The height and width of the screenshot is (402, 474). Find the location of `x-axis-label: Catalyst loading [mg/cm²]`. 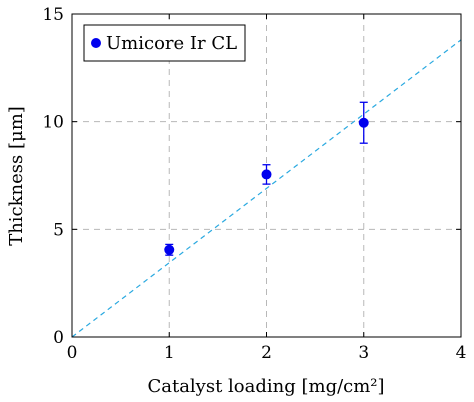

x-axis-label: Catalyst loading [mg/cm²] is located at coordinates (265, 386).